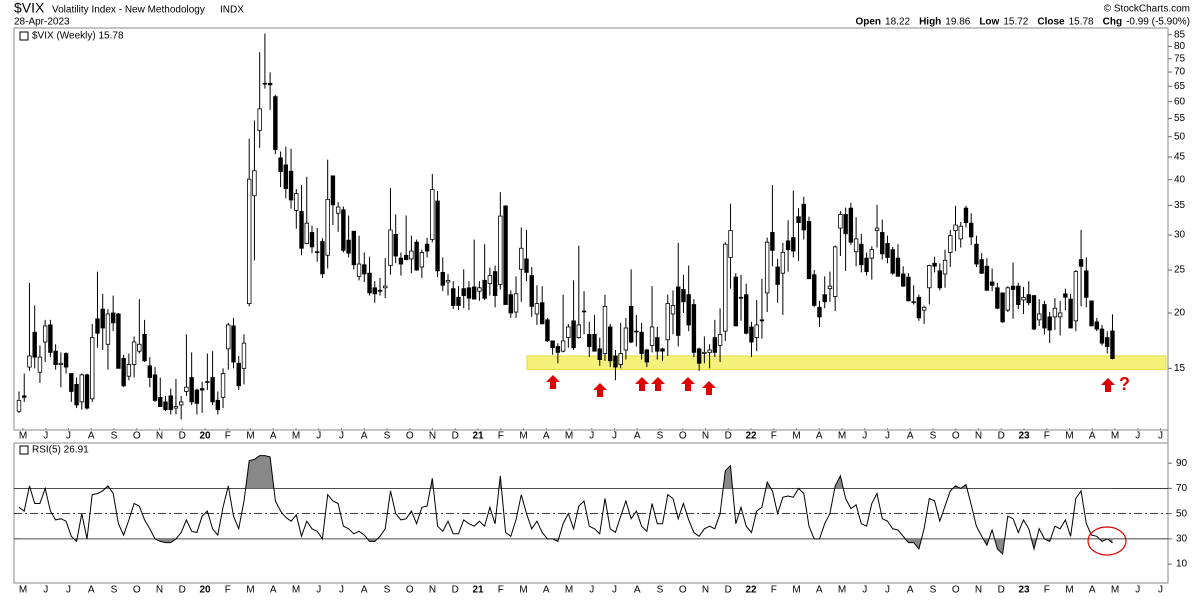 This screenshot has width=1200, height=600. I want to click on quote-value: 15.78, so click(1081, 22).